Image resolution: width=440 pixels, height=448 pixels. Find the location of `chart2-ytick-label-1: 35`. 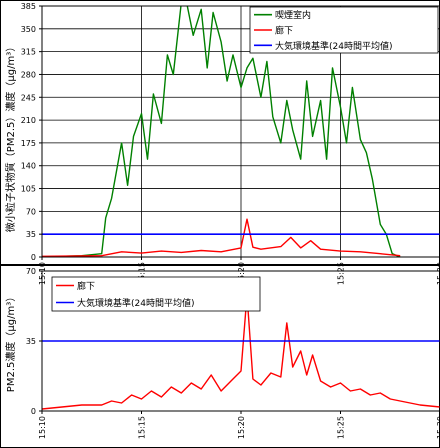

chart2-ytick-label-1: 35 is located at coordinates (31, 341).